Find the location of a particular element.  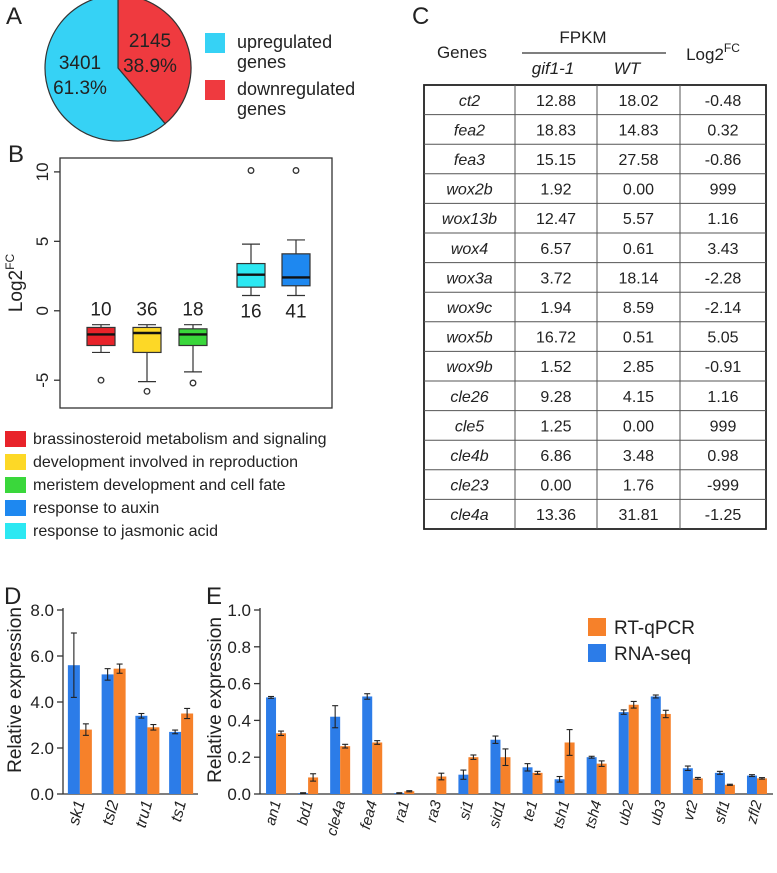

y-tick-label: 0.4 is located at coordinates (239, 720).